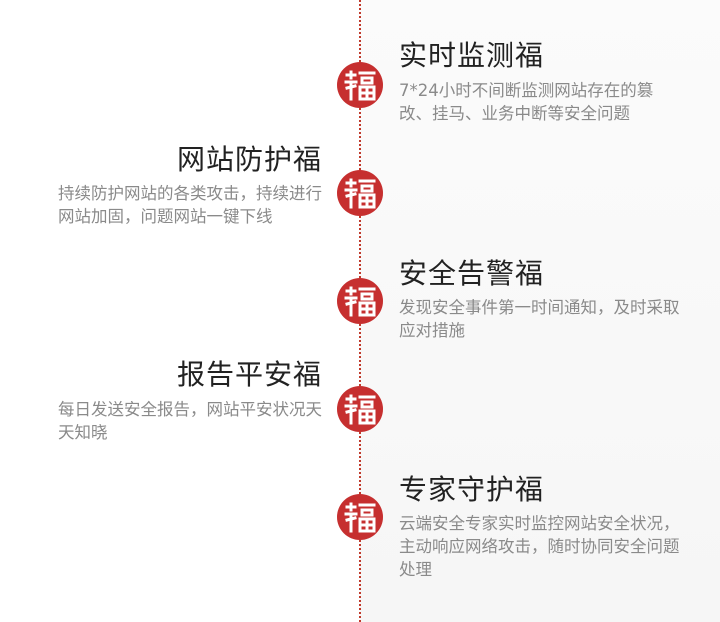 The width and height of the screenshot is (720, 622). I want to click on feature-description: 云端安全专家实时监控网站安全状况，主动响应网络攻击，随时协同安全问题处理, so click(539, 546).